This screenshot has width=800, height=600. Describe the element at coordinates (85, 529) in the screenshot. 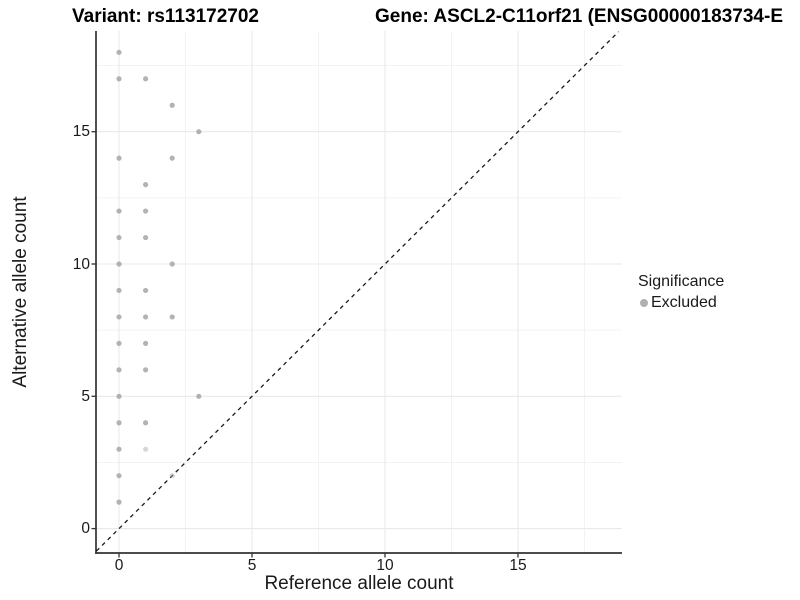

I see `y-tick-label: 0` at that location.